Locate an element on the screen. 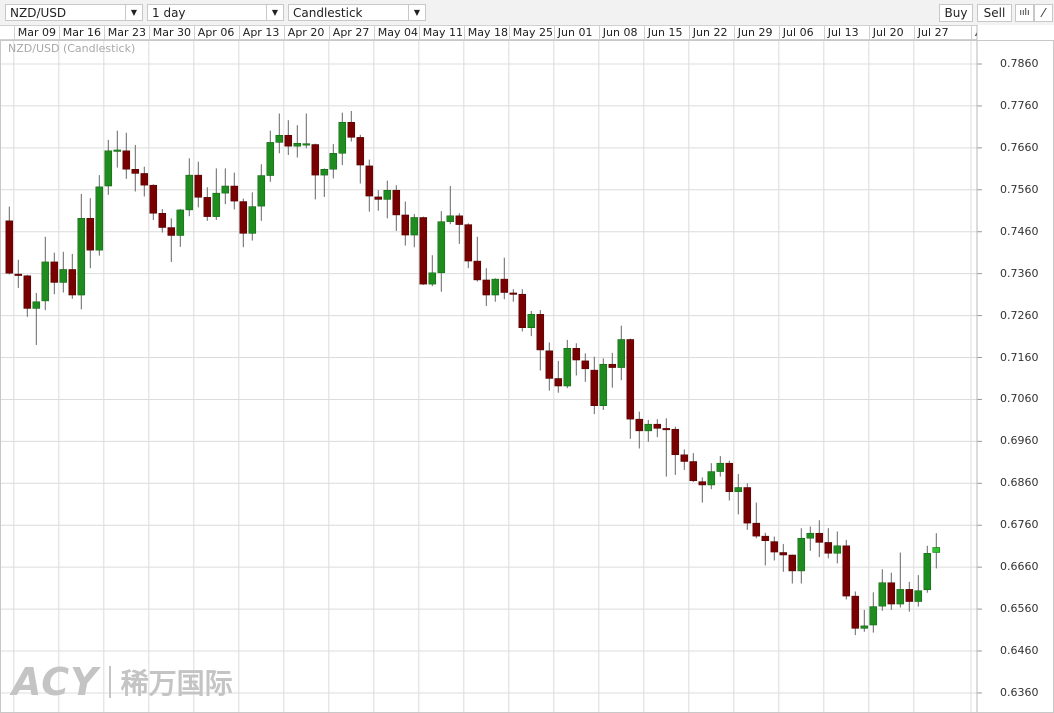 The width and height of the screenshot is (1054, 713). symbol-select: NZD/USD ▼ is located at coordinates (74, 12).